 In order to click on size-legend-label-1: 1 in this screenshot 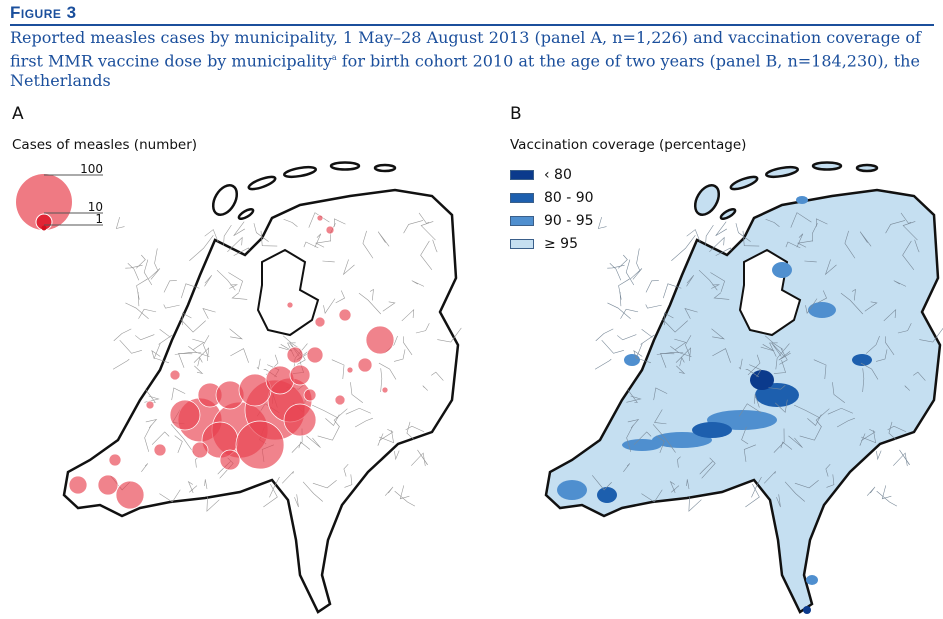, I will do `click(99, 219)`.